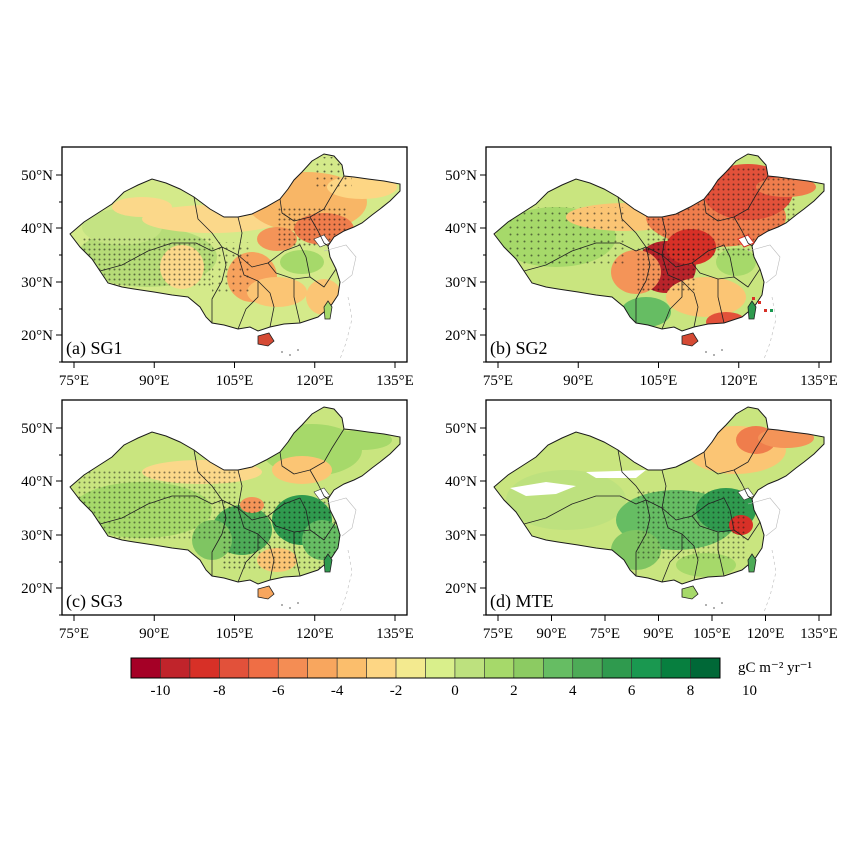 This screenshot has width=850, height=855. I want to click on colorbar-tick-label: 0, so click(455, 691).